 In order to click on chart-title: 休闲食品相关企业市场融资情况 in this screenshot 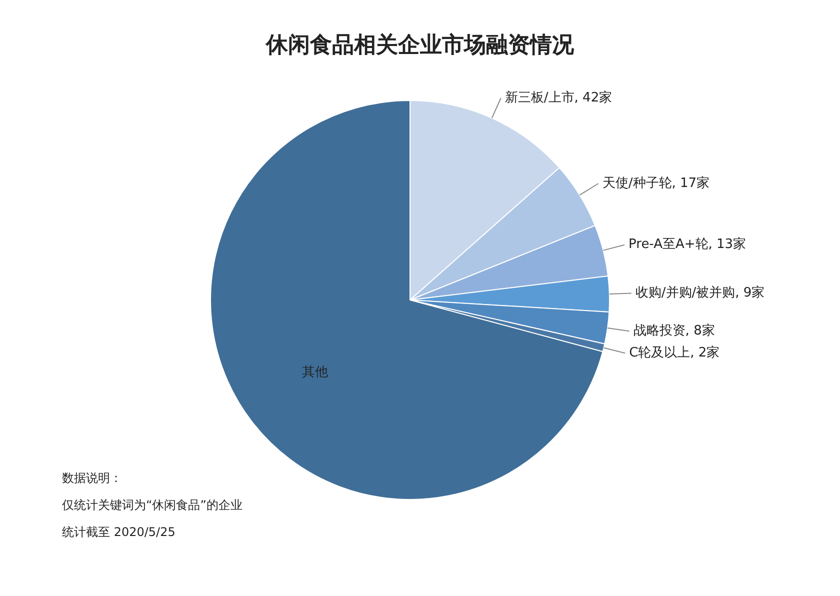, I will do `click(419, 46)`.